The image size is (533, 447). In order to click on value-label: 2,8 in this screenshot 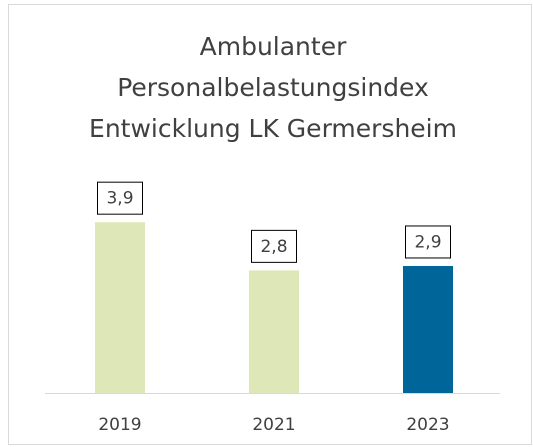, I will do `click(273, 247)`.